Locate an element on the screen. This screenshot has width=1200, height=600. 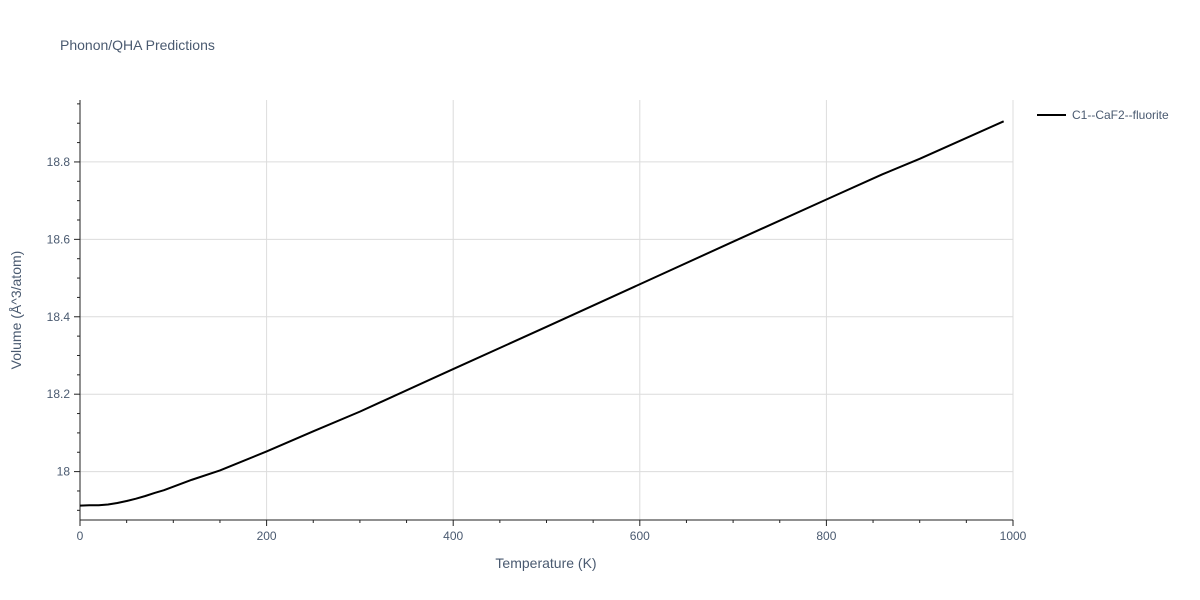
legend: C1--CaF2--fluorite is located at coordinates (1103, 115).